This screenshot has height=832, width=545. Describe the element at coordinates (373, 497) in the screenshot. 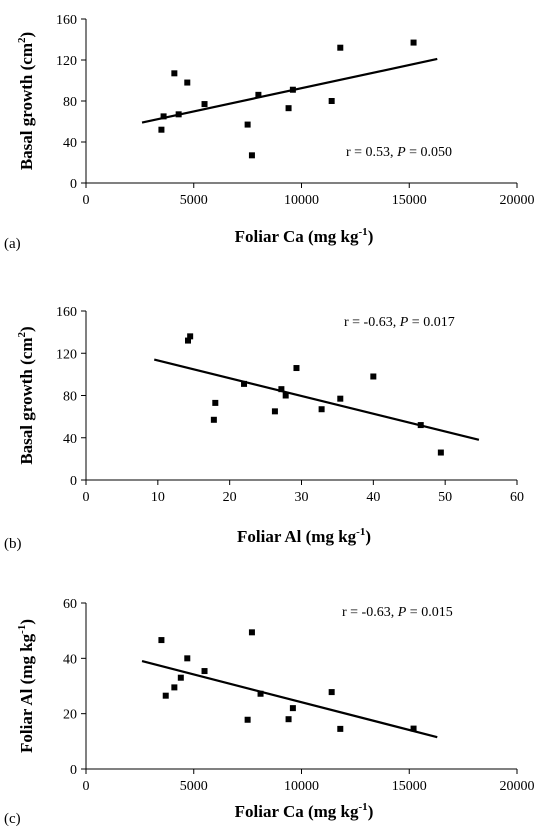

I see `x-tick-label: 40` at that location.